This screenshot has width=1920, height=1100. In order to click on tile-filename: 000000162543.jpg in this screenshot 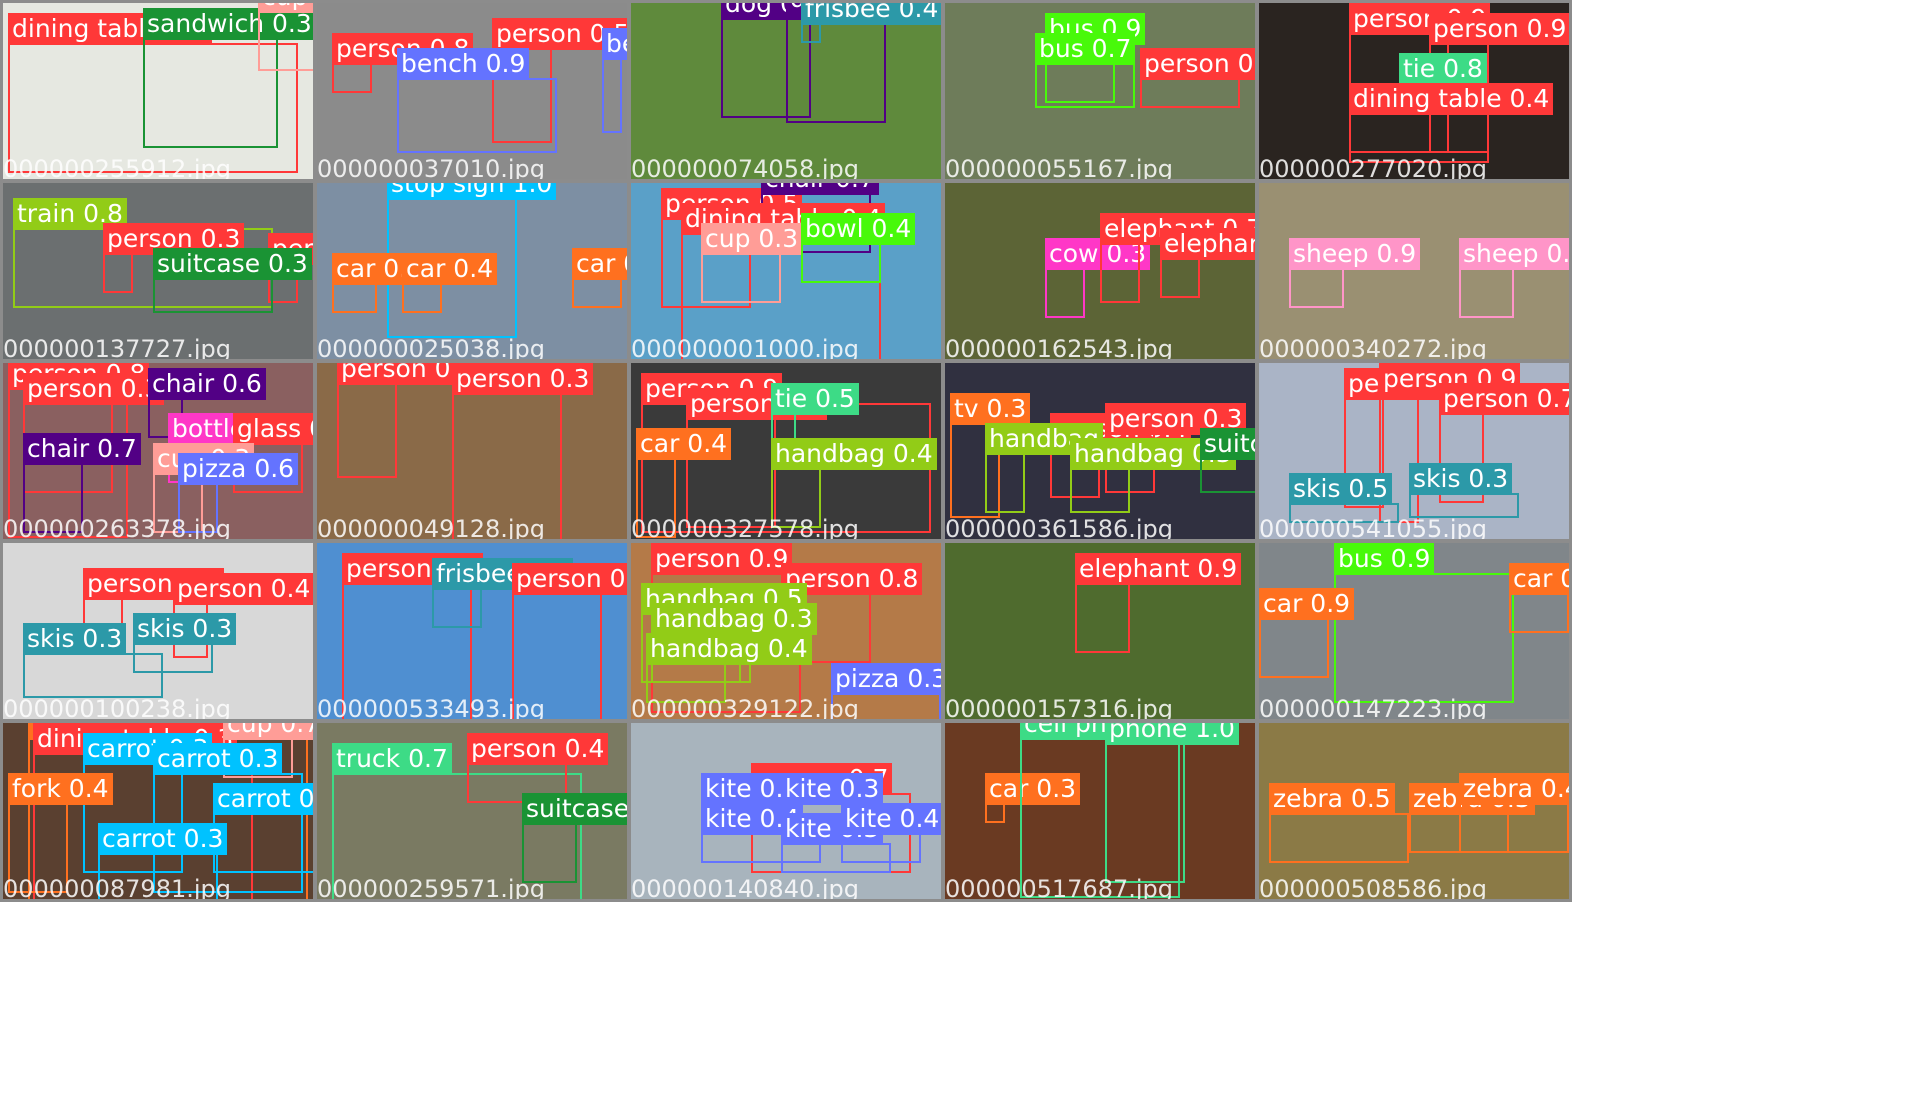, I will do `click(1059, 348)`.